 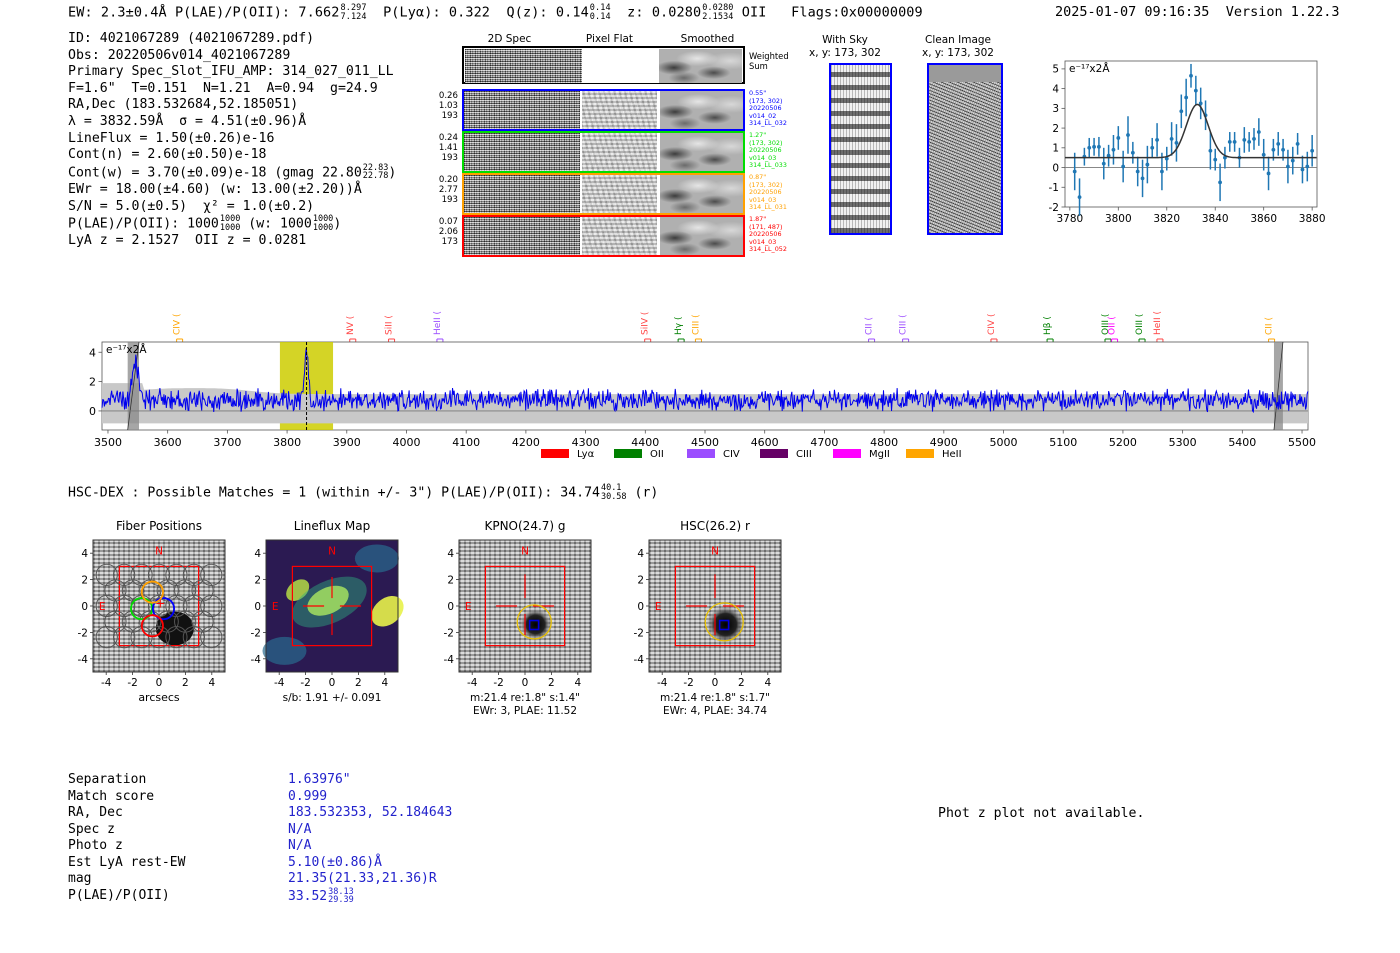 What do you see at coordinates (664, 12) in the screenshot?
I see `header-z: z: 0.0280` at bounding box center [664, 12].